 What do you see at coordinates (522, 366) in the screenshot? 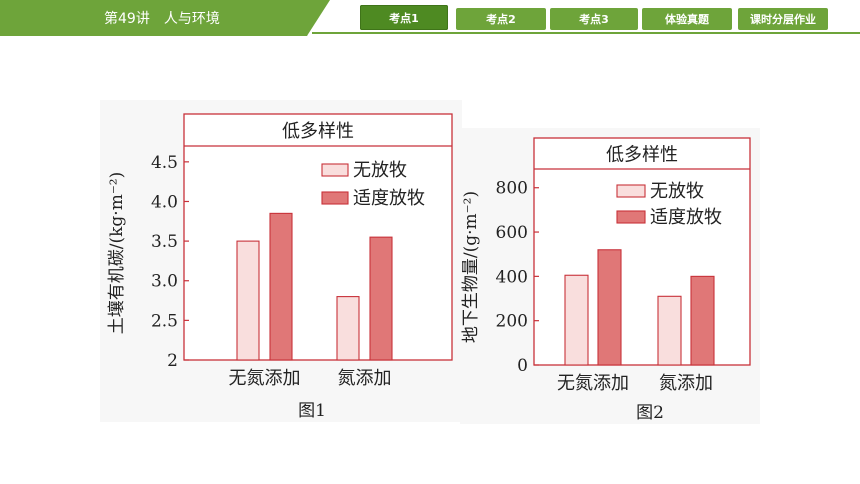
I see `y-tick-label: 0` at bounding box center [522, 366].